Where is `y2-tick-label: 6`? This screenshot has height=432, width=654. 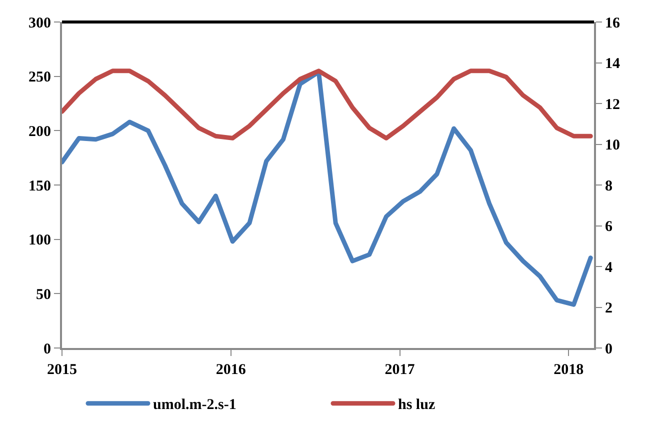
y2-tick-label: 6 is located at coordinates (609, 227).